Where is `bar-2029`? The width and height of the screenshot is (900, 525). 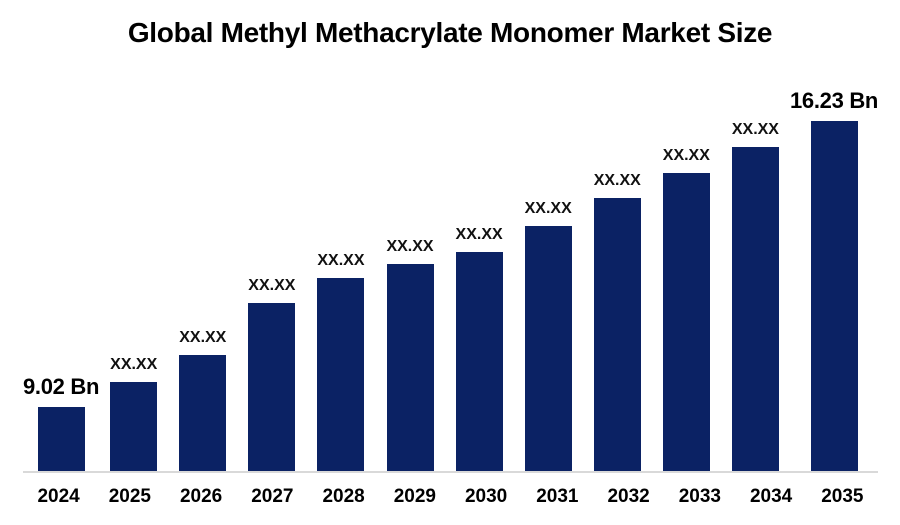
bar-2029 is located at coordinates (410, 368).